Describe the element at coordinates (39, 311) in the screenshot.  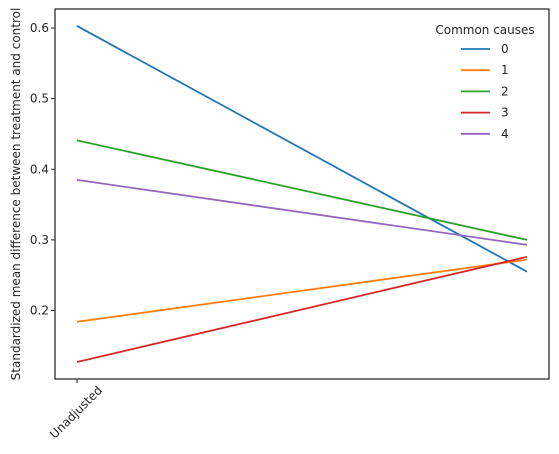
I see `y-tick-label: 0.2` at that location.